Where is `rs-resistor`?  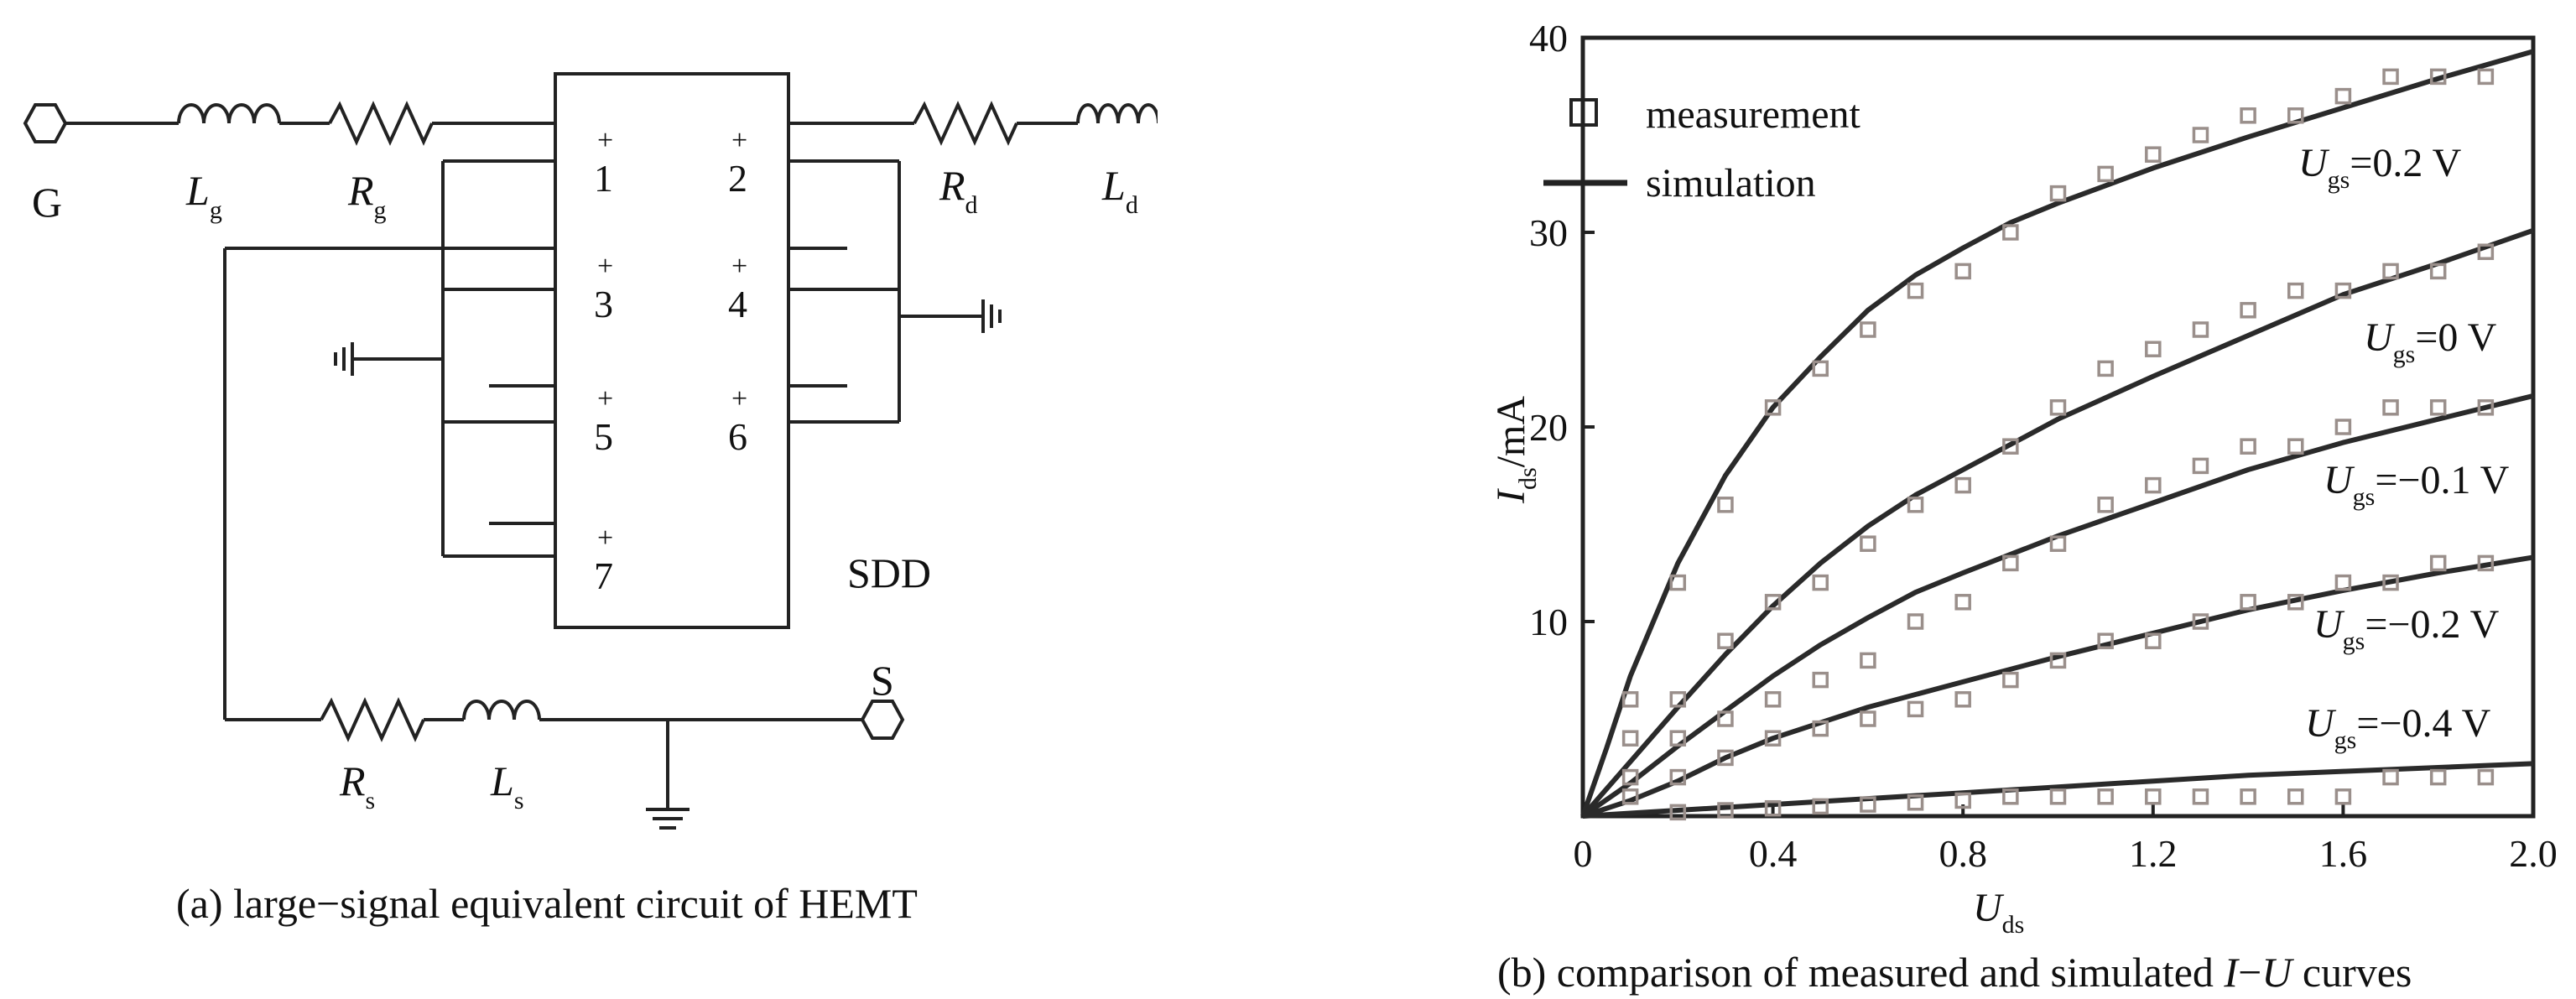 rs-resistor is located at coordinates (372, 719).